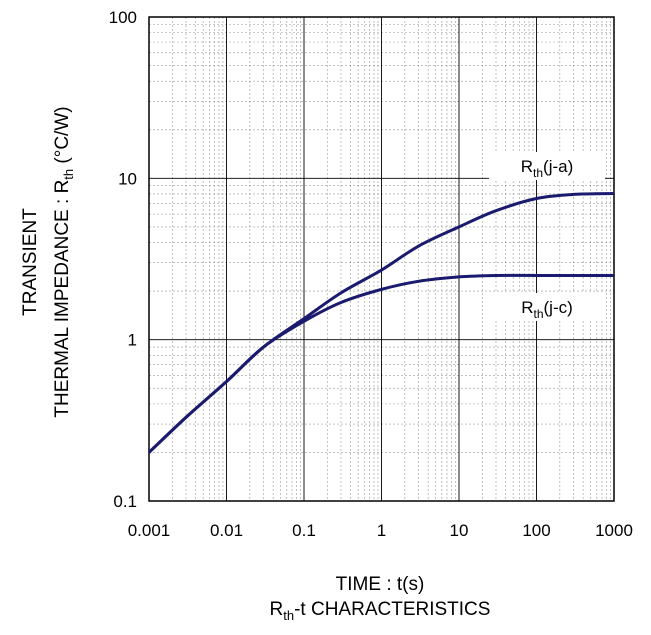  I want to click on x-tick-labels: 0.001 0.01 0.1 1 10 100 1000, so click(380, 530).